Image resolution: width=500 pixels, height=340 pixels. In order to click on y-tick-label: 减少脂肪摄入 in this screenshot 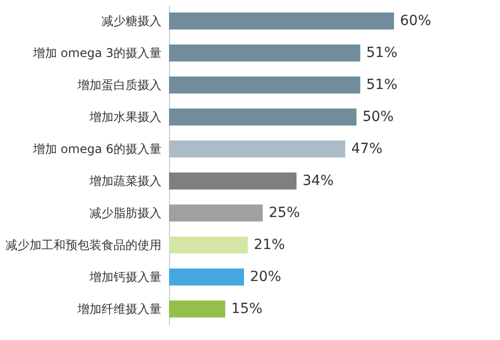, I will do `click(126, 213)`.